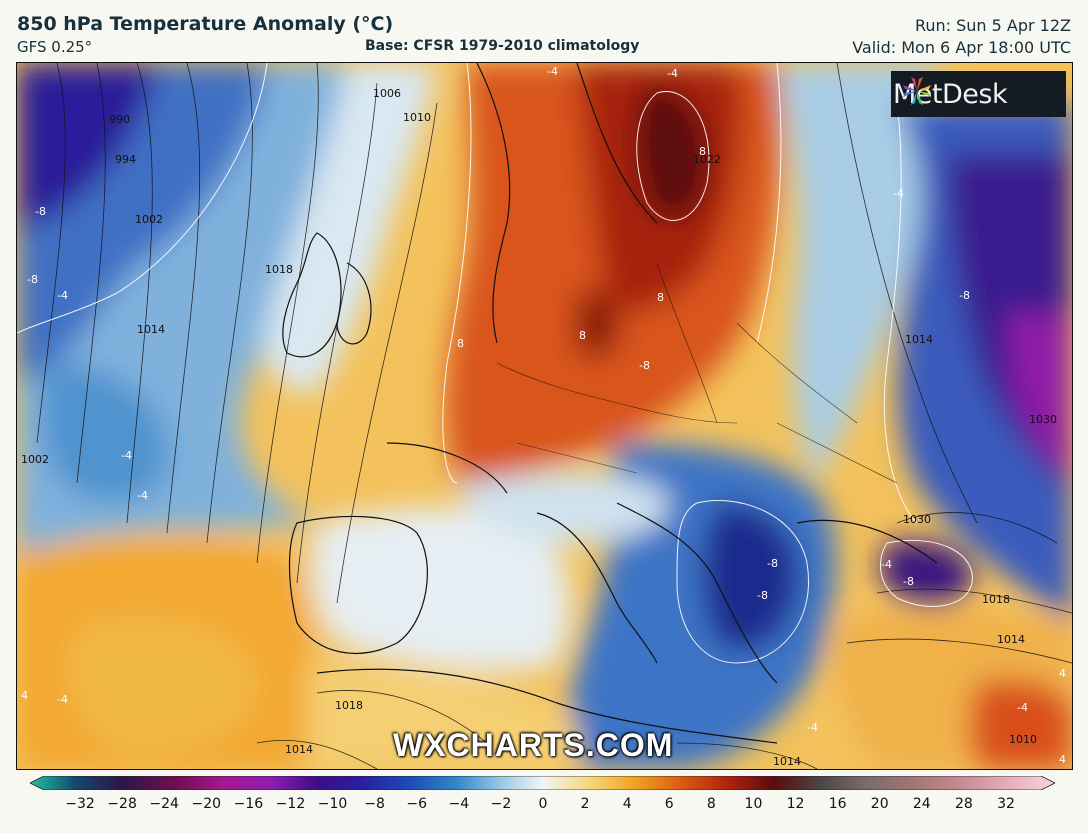 This screenshot has height=833, width=1088. What do you see at coordinates (795, 804) in the screenshot?
I see `colorbar-tick-label: 12` at bounding box center [795, 804].